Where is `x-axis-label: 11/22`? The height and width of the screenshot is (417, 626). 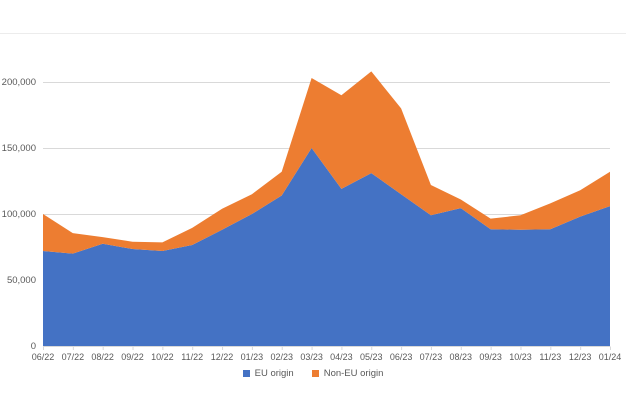
x-axis-label: 11/22 is located at coordinates (192, 357).